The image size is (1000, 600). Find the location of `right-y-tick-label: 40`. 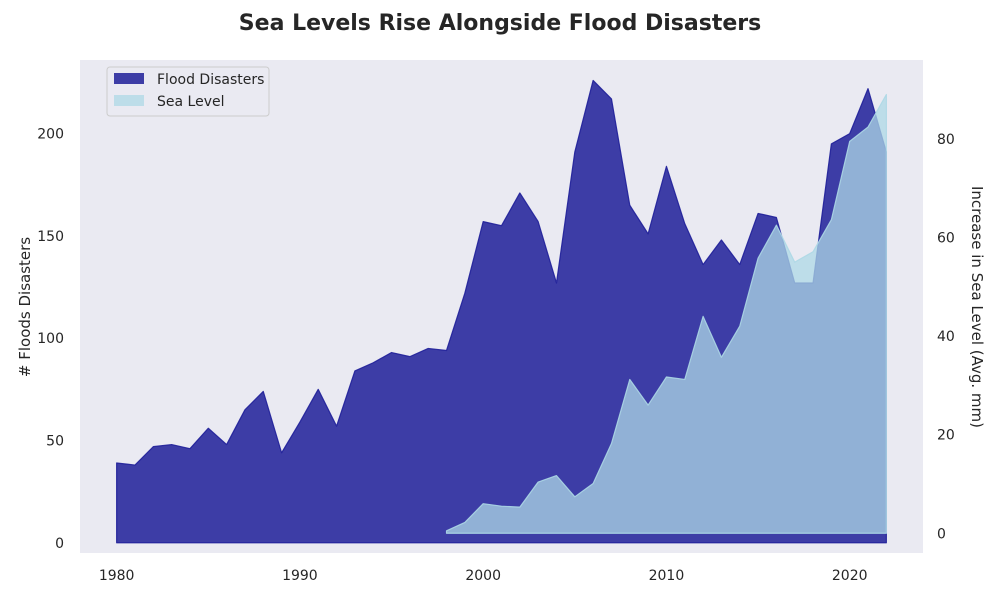

right-y-tick-label: 40 is located at coordinates (946, 337).